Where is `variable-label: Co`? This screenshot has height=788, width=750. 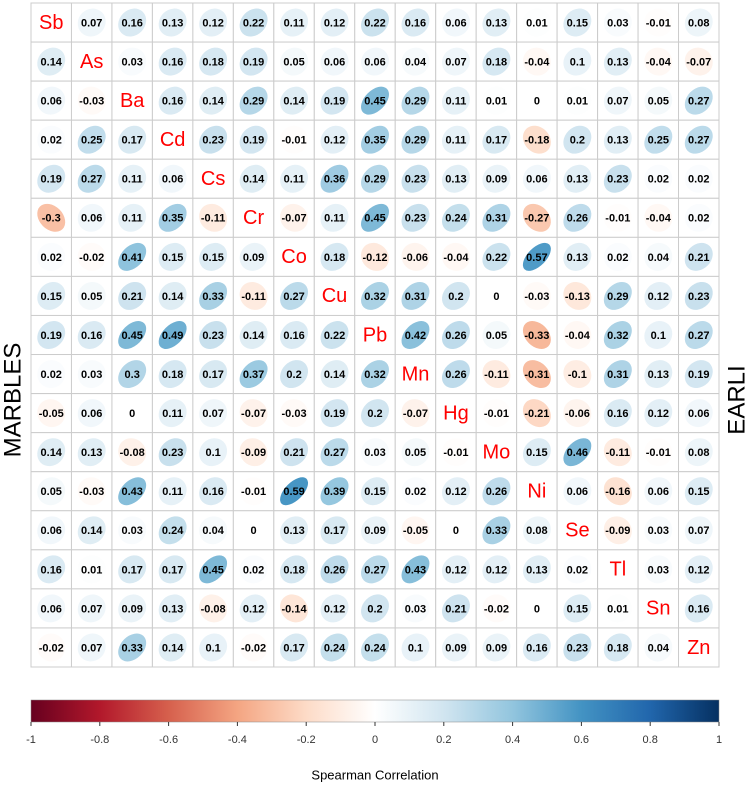 variable-label: Co is located at coordinates (294, 257).